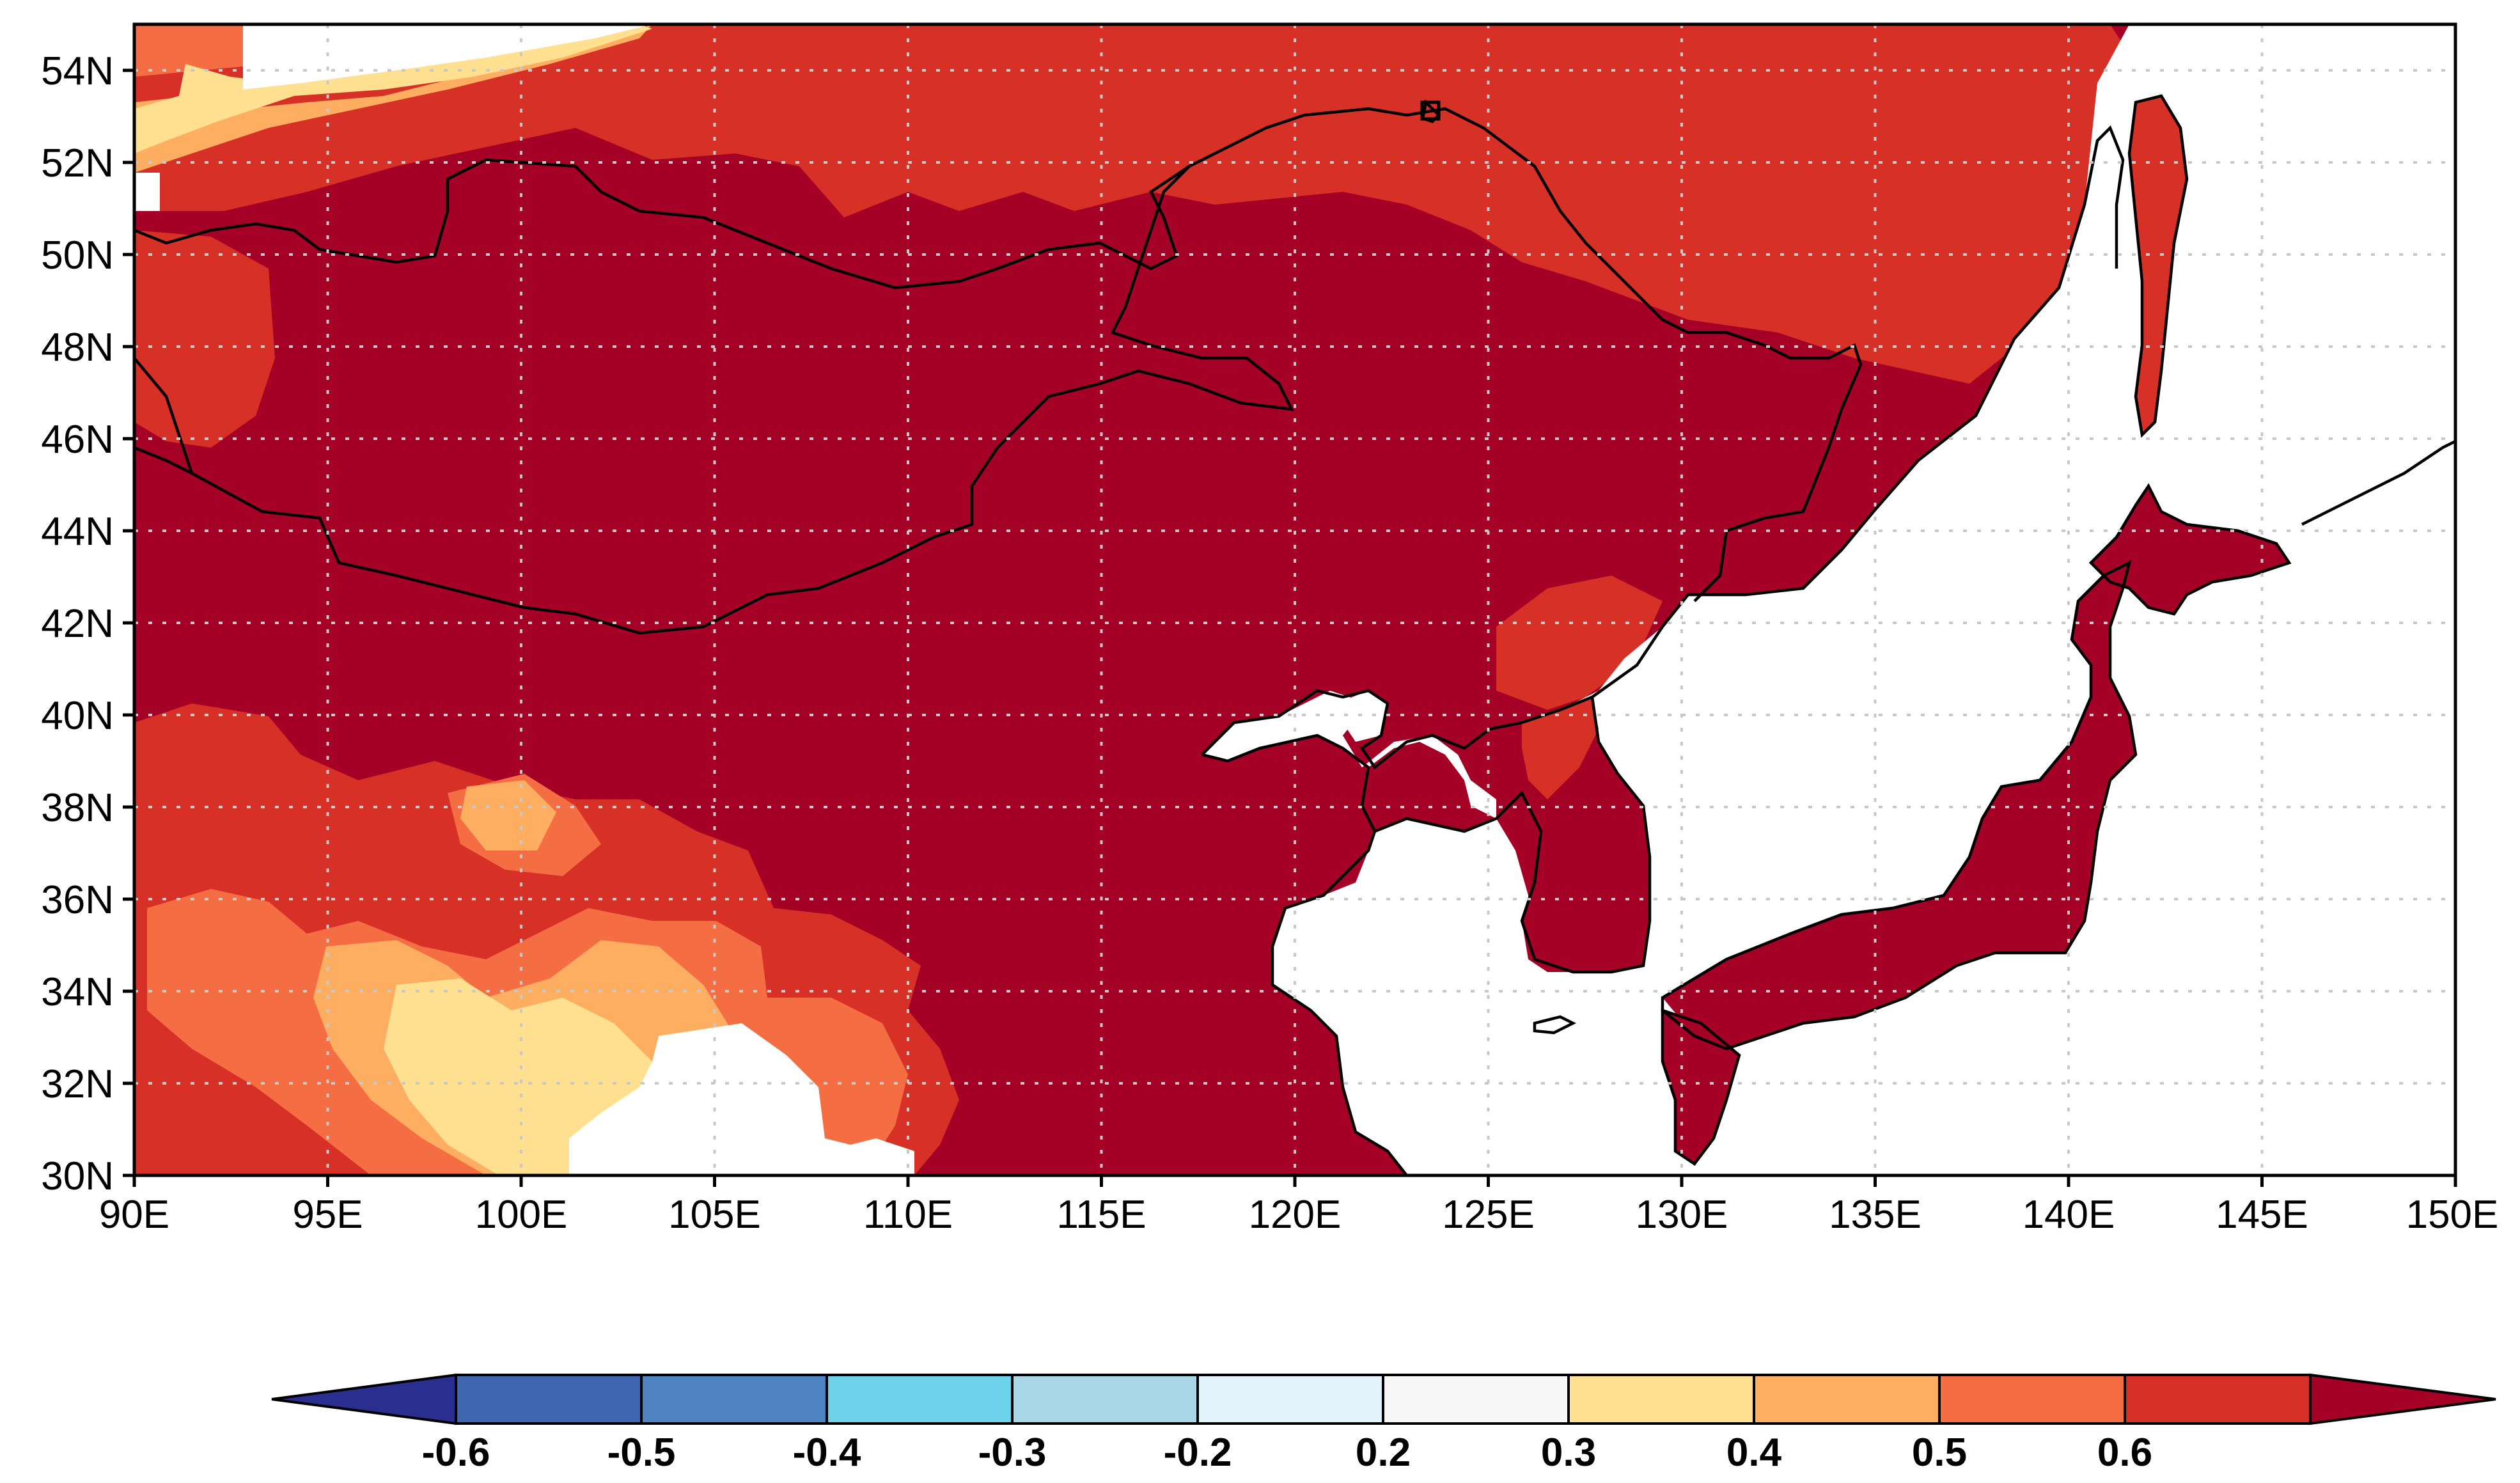  I want to click on y-tick-label: 48N, so click(77, 348).